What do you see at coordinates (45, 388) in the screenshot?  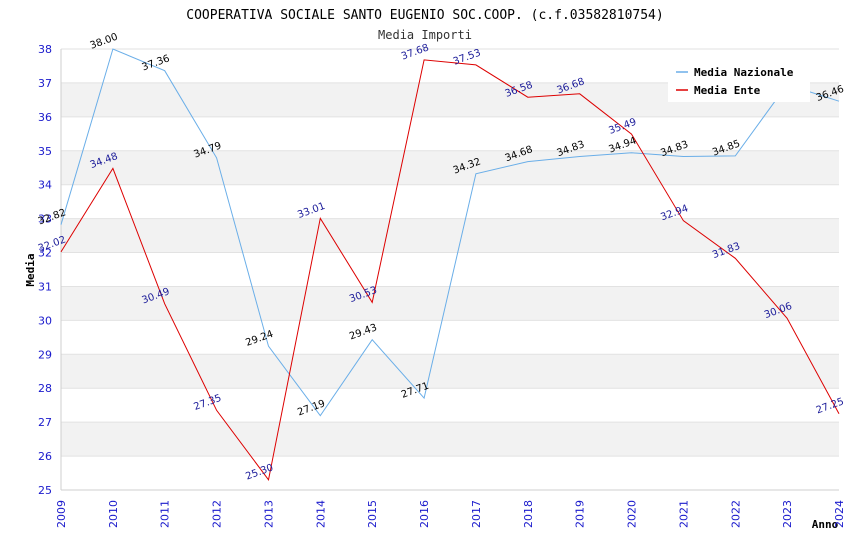 I see `y-tick-label: 28` at bounding box center [45, 388].